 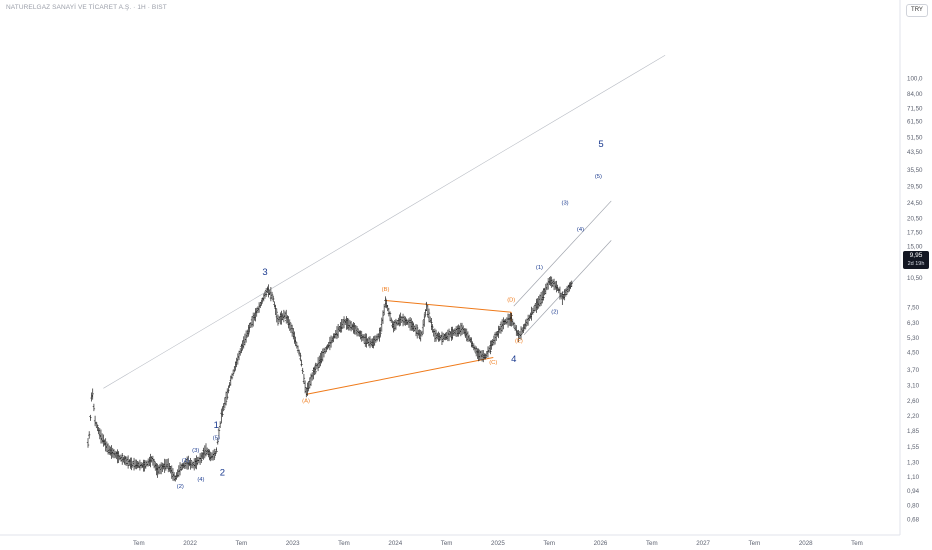 I want to click on y-tick-label: 0,80, so click(x=913, y=505).